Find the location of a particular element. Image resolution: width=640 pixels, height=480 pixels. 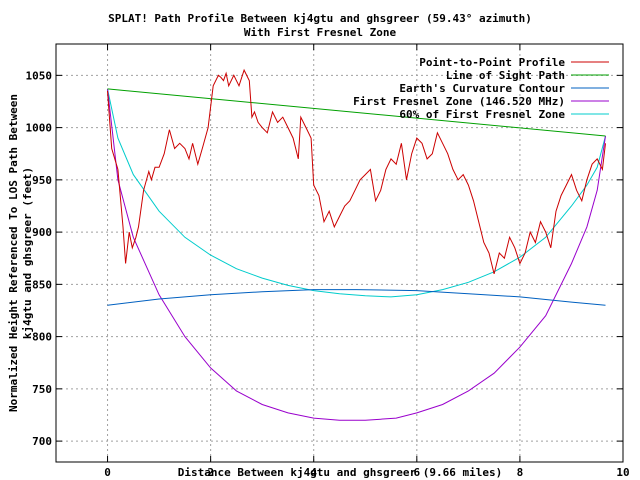

y-tick-label: 1000 is located at coordinates (39, 128).